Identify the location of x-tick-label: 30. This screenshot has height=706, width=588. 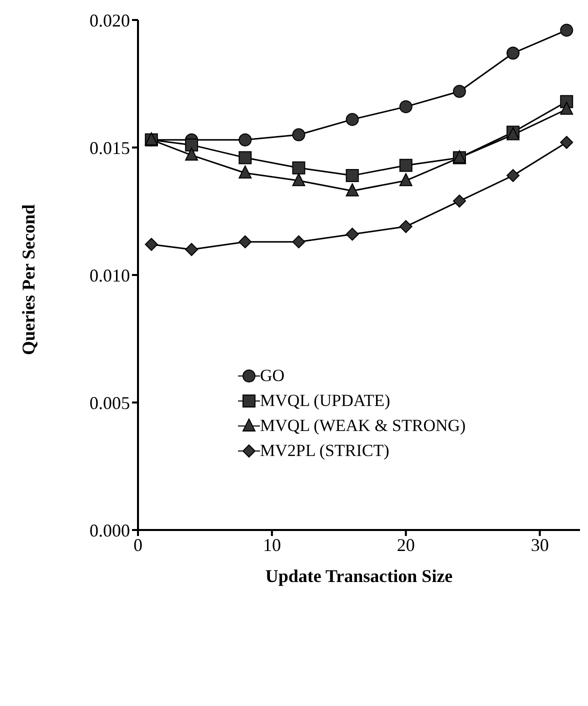
(539, 544).